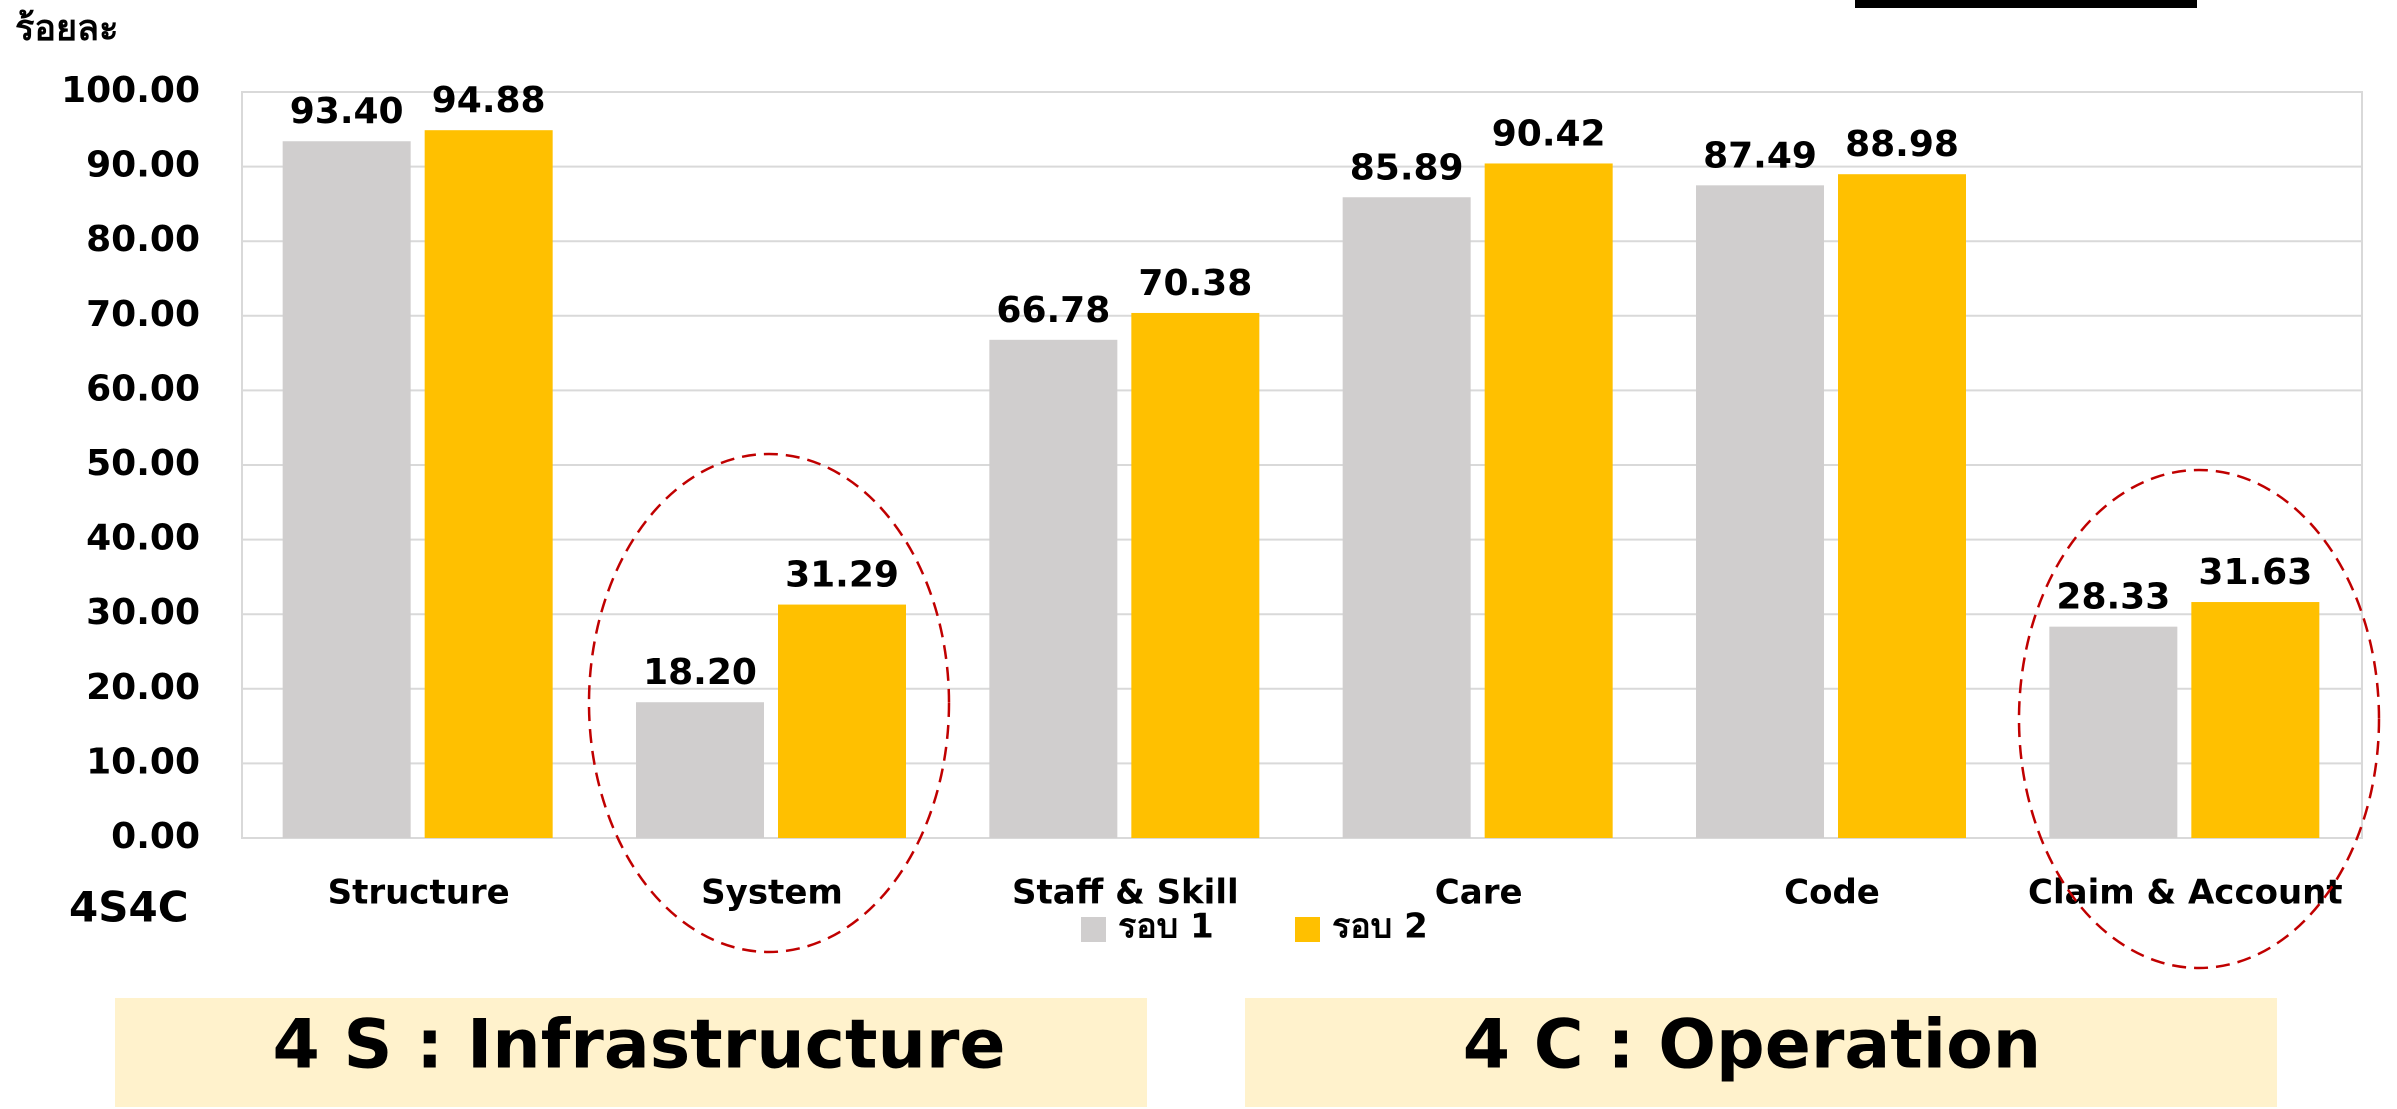 This screenshot has height=1109, width=2397. Describe the element at coordinates (143, 388) in the screenshot. I see `y-tick-label: 60.00` at that location.